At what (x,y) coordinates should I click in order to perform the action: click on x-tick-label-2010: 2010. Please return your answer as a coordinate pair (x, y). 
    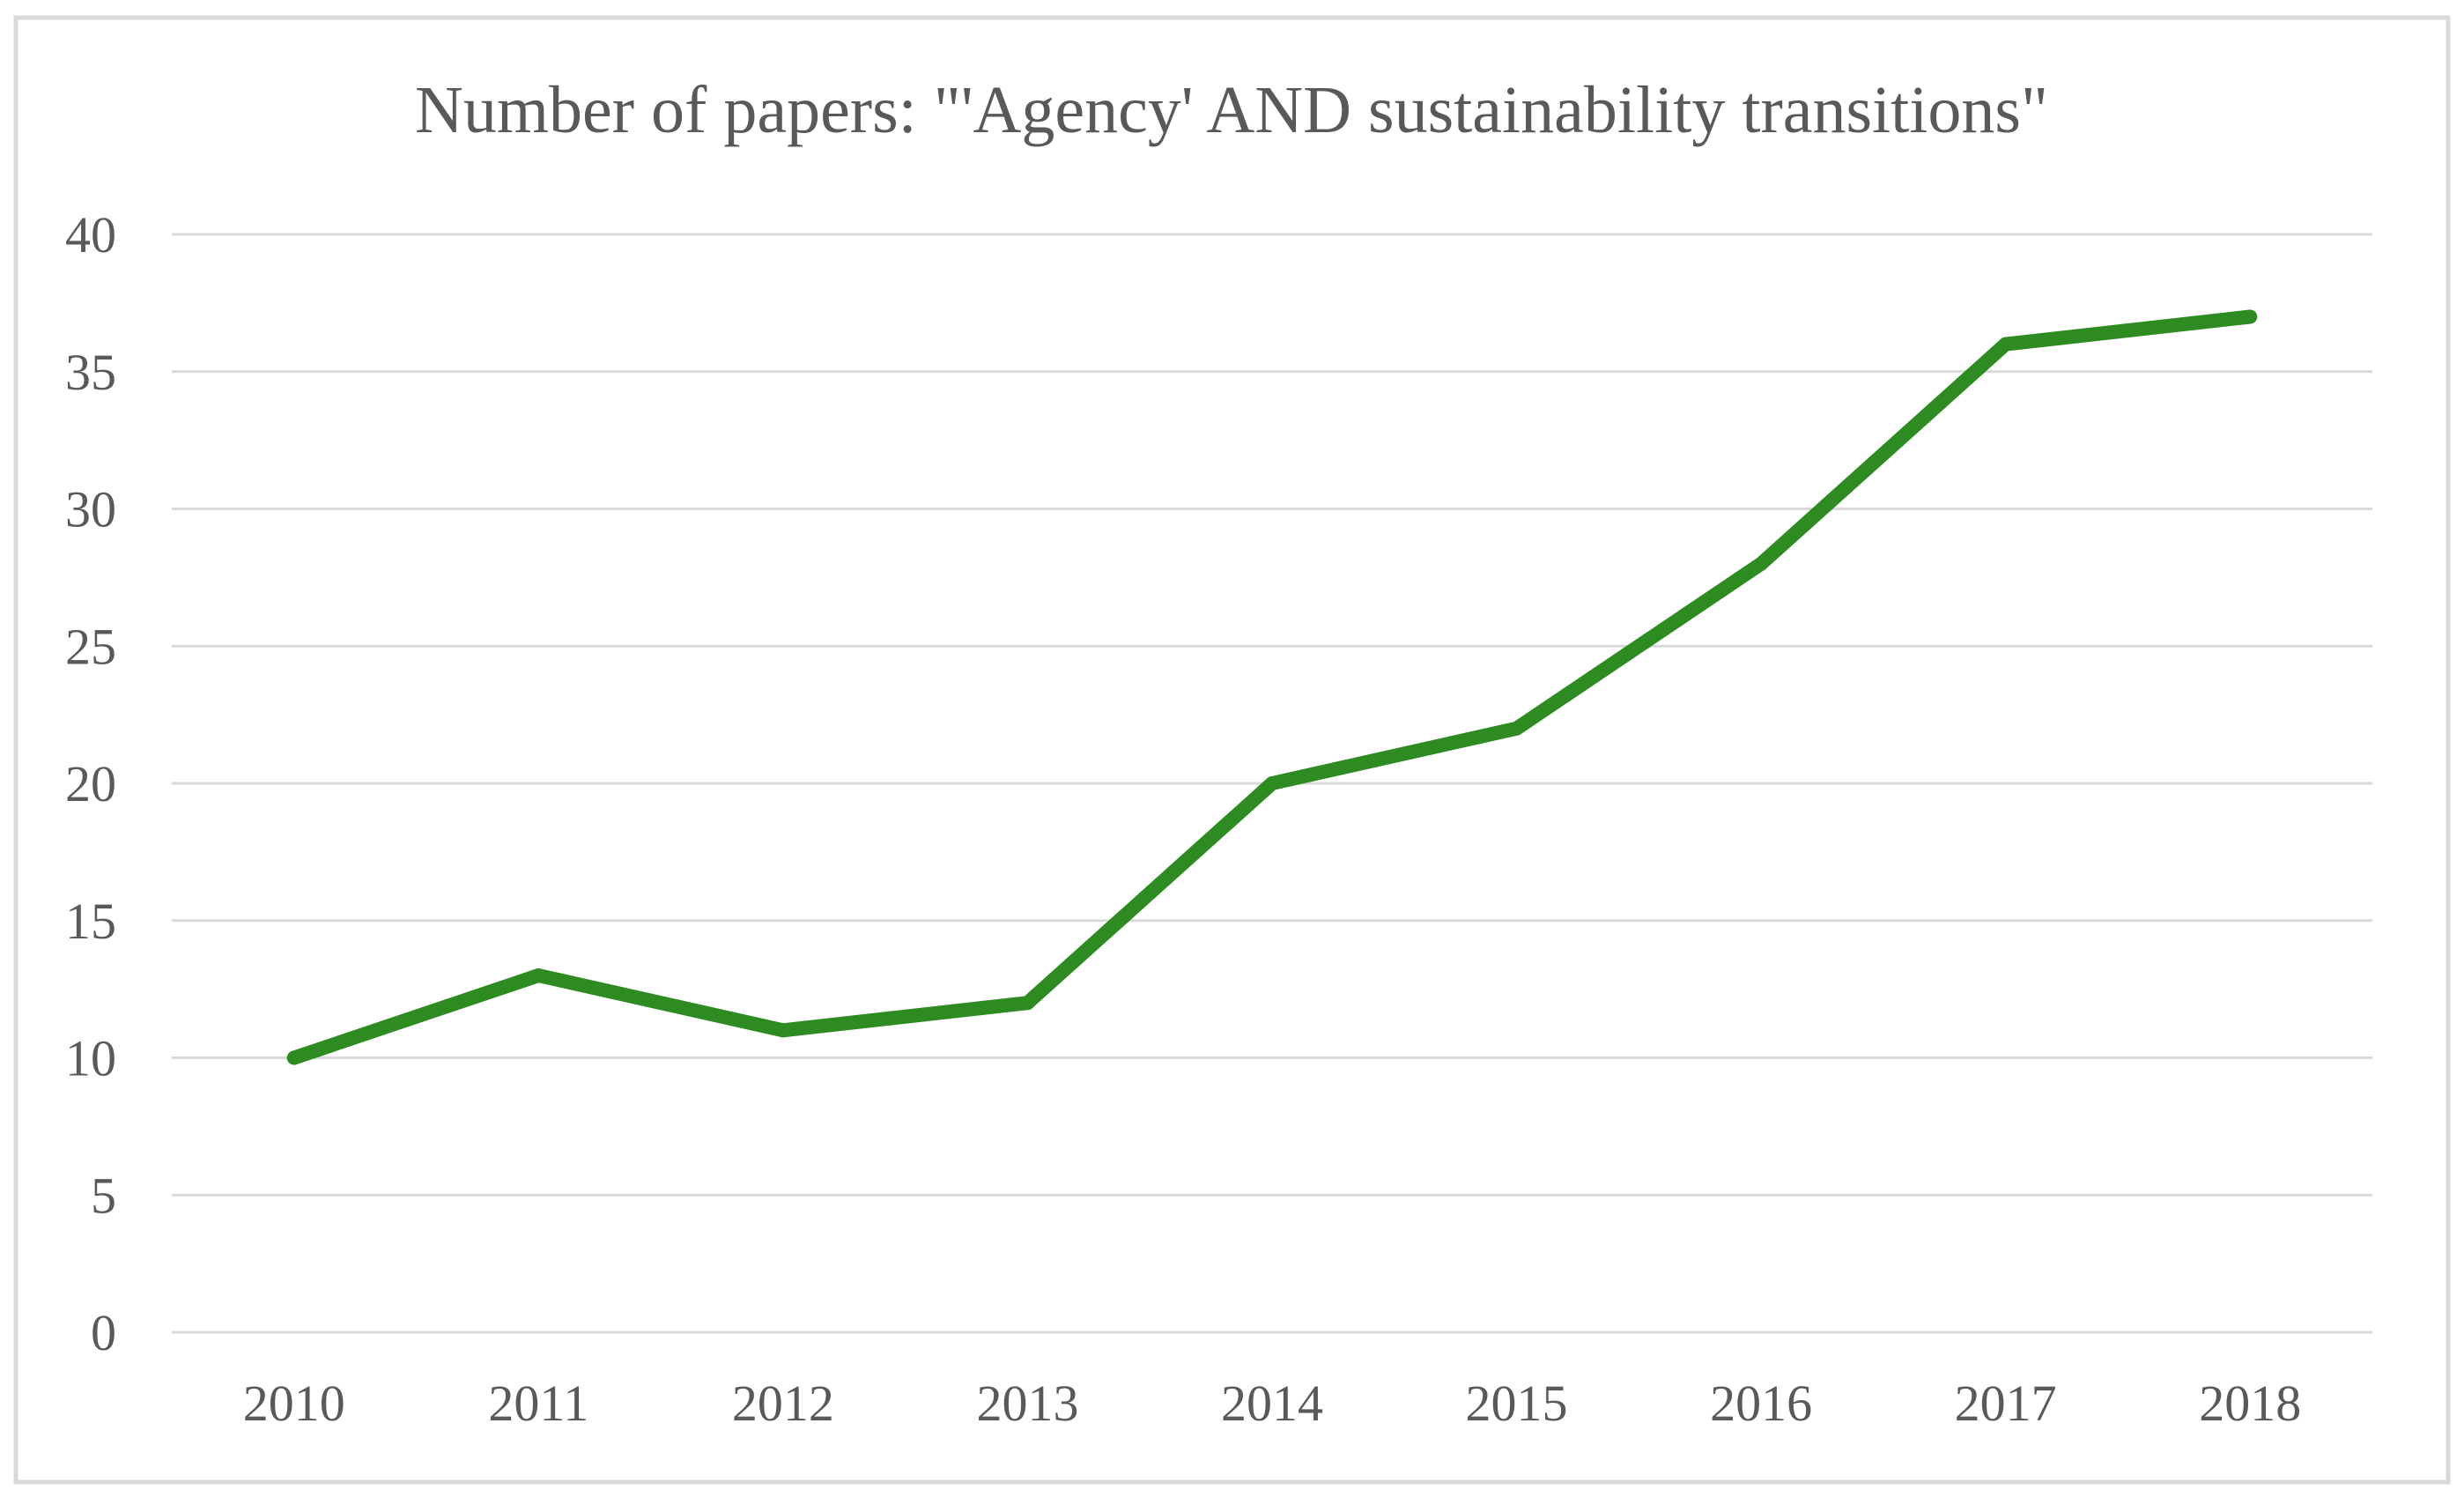
    Looking at the image, I should click on (294, 1403).